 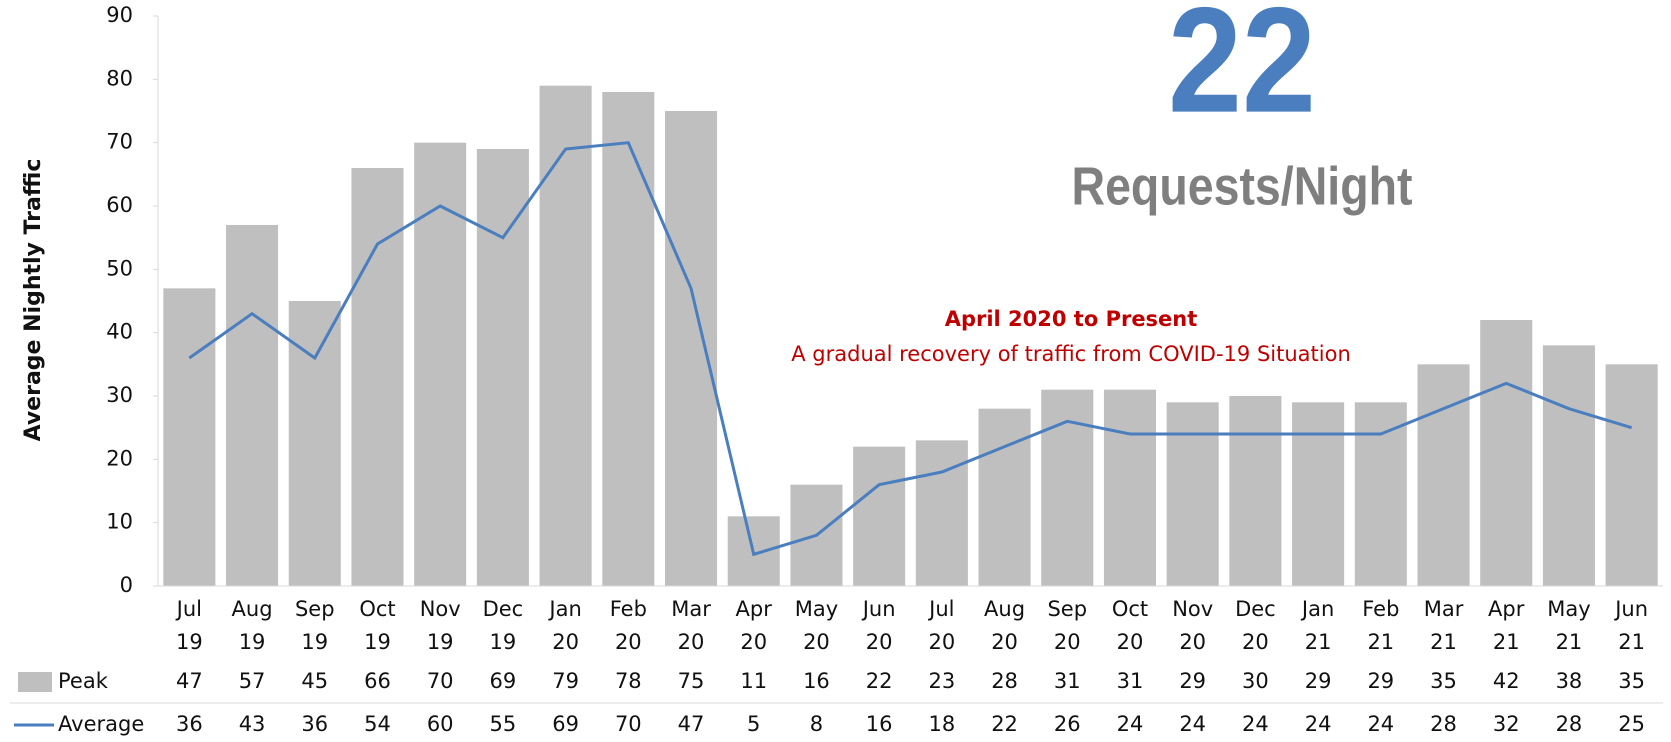 What do you see at coordinates (1631, 724) in the screenshot?
I see `table-value: 25` at bounding box center [1631, 724].